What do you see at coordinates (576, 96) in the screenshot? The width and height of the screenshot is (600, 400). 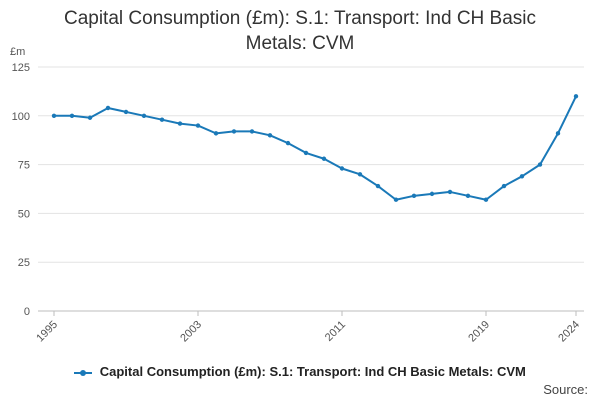 I see `data-point-2024` at bounding box center [576, 96].